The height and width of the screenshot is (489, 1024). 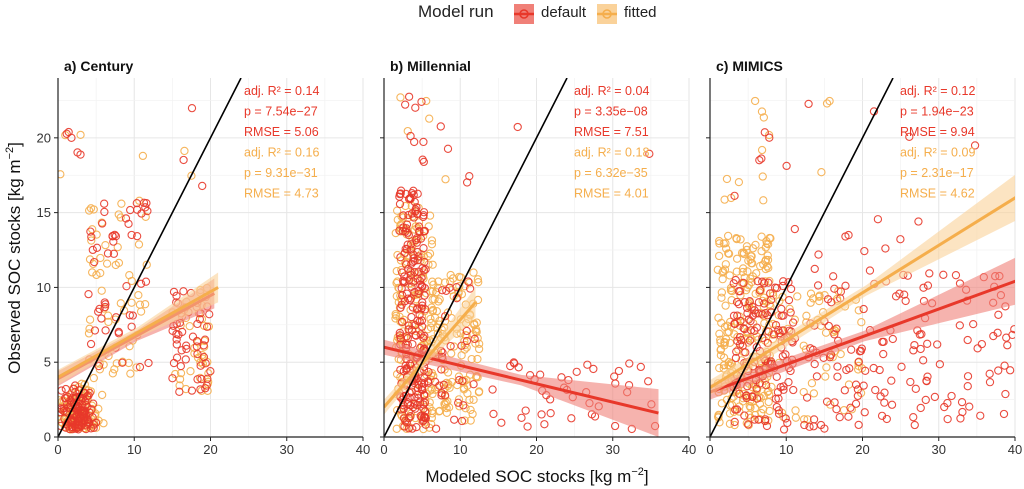 What do you see at coordinates (937, 153) in the screenshot?
I see `stats-label-fitted: adj. R² = 0.09` at bounding box center [937, 153].